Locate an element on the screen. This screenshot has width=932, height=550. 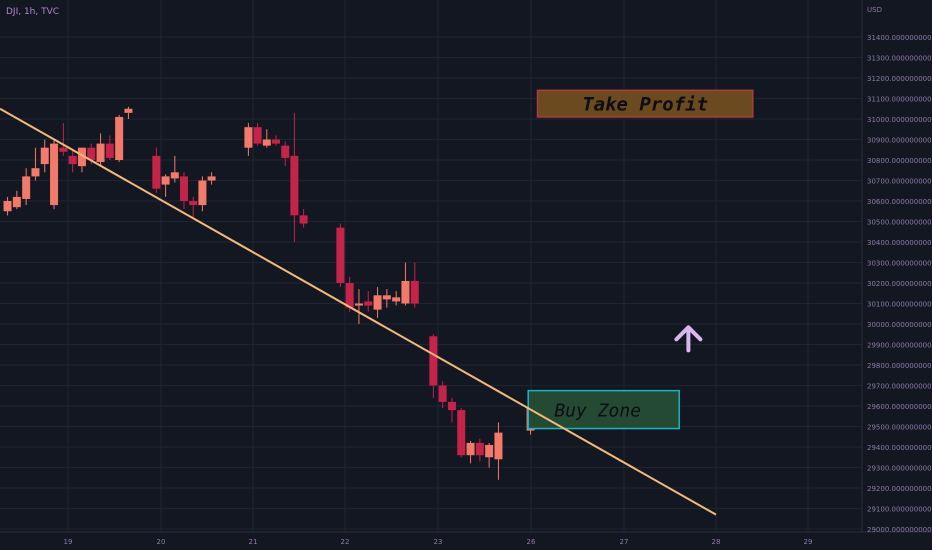
time-axis: 19 20 21 22 23 26 27 28 29 is located at coordinates (438, 542).